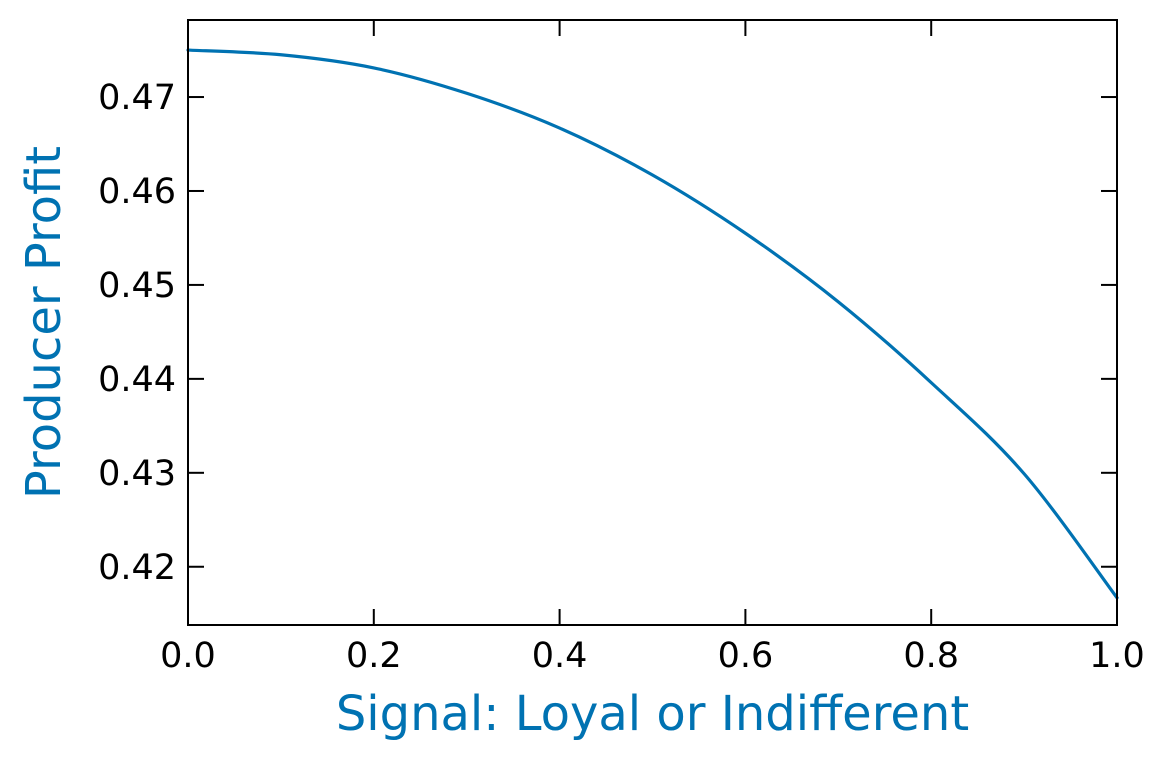  What do you see at coordinates (374, 656) in the screenshot?
I see `x-tick-label: 0.2` at bounding box center [374, 656].